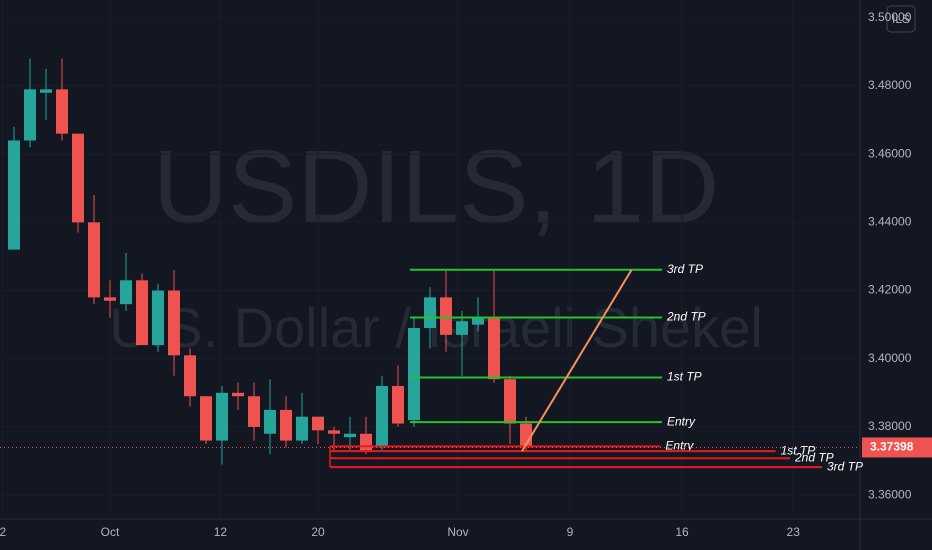 The image size is (932, 550). What do you see at coordinates (890, 153) in the screenshot?
I see `y-tick-label: 3.46000` at bounding box center [890, 153].